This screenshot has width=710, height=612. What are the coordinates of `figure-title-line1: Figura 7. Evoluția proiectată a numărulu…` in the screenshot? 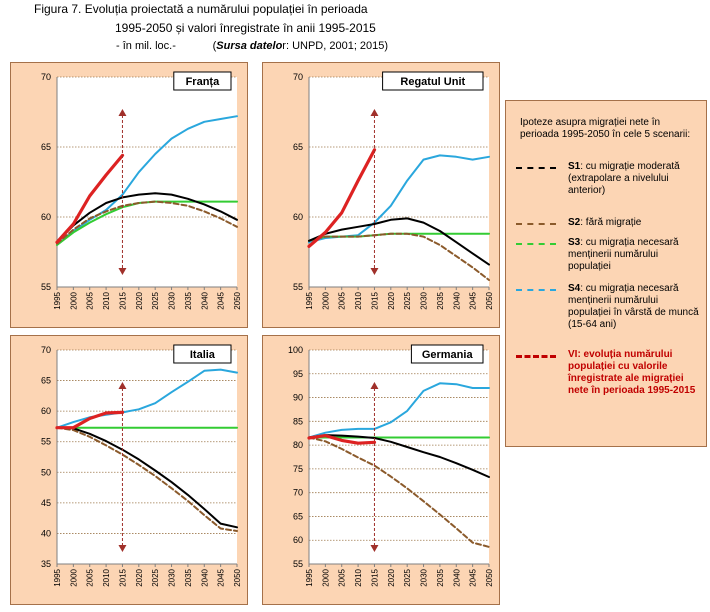 It's located at (201, 9).